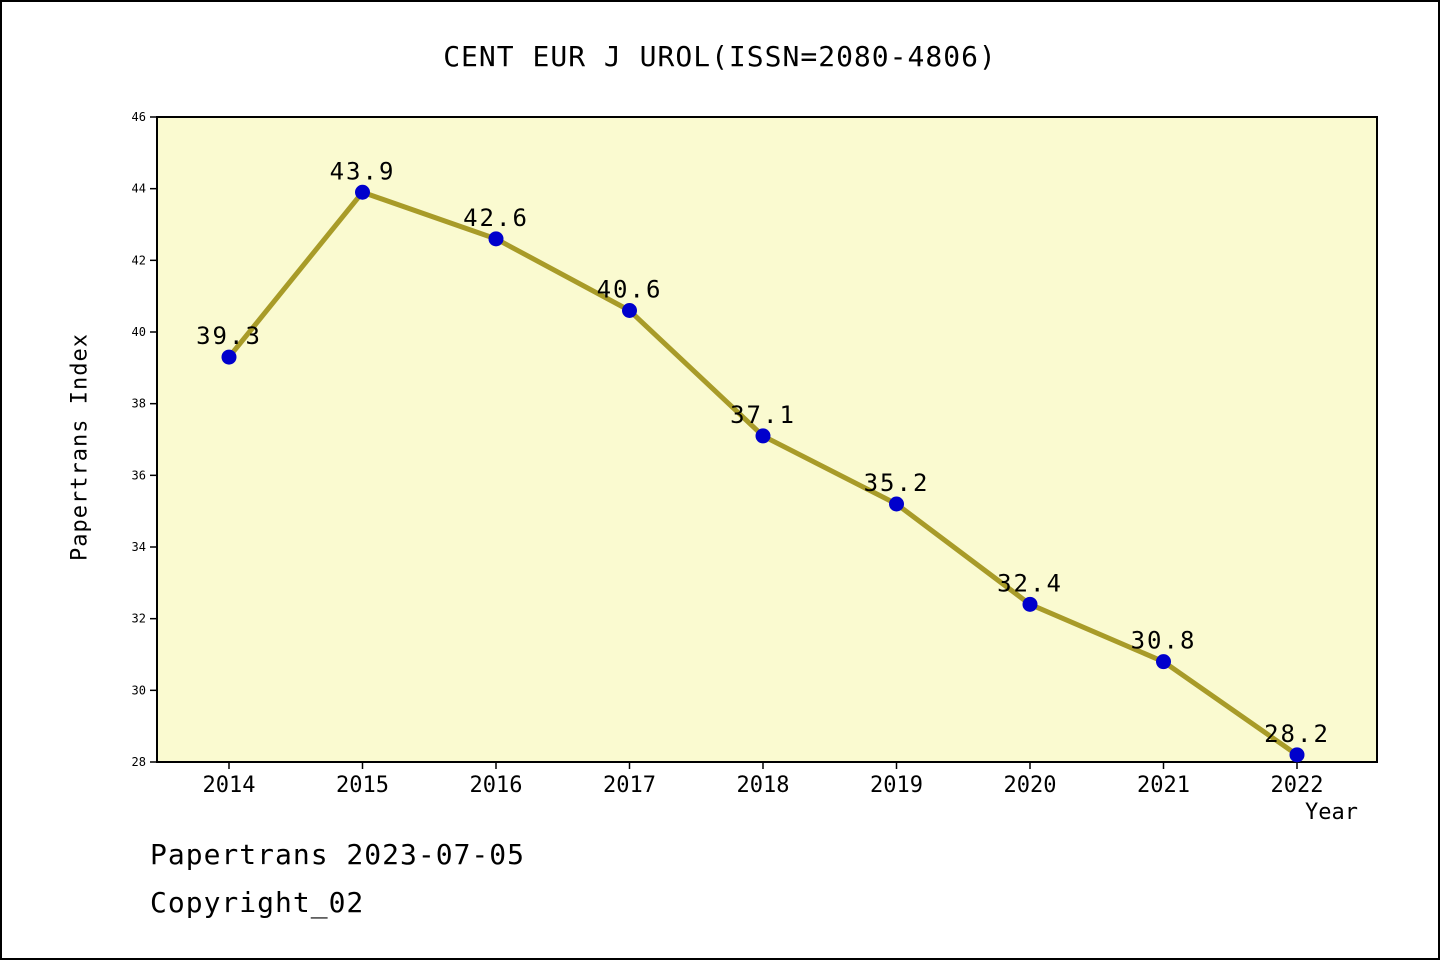 This screenshot has width=1440, height=960. What do you see at coordinates (1030, 785) in the screenshot?
I see `x-tick-label: 2020` at bounding box center [1030, 785].